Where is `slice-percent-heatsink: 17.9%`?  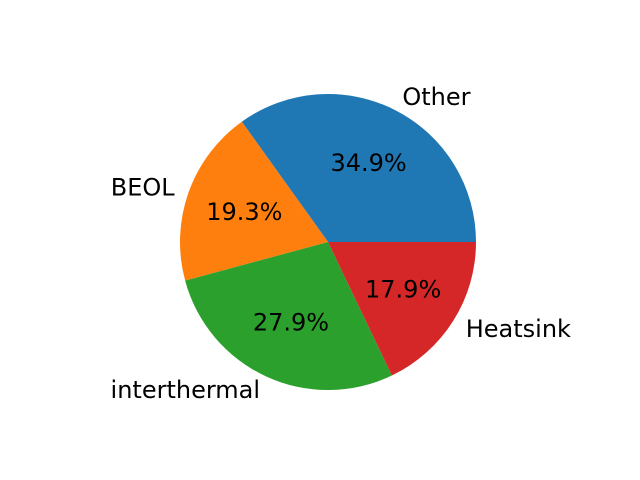 slice-percent-heatsink: 17.9% is located at coordinates (403, 289).